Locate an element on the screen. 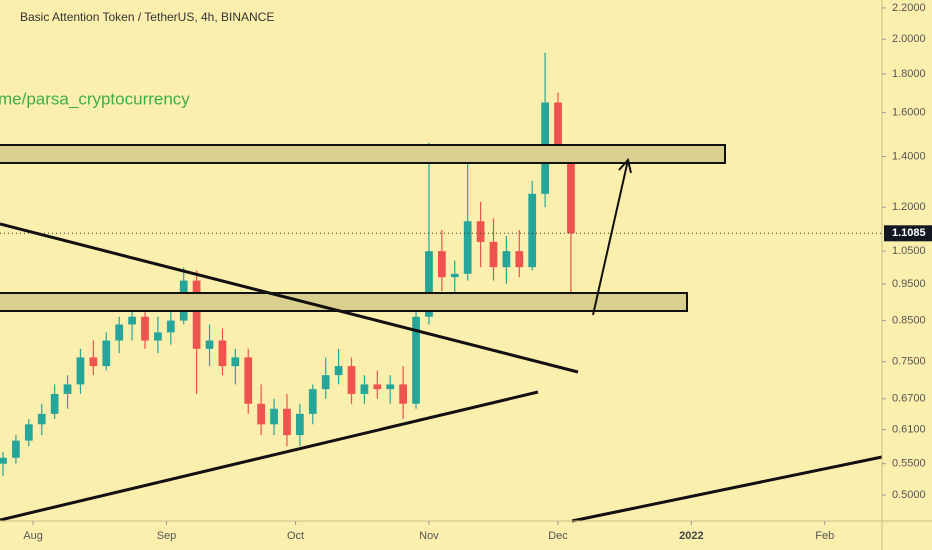 The width and height of the screenshot is (932, 550). x-tick-label: Aug is located at coordinates (33, 536).